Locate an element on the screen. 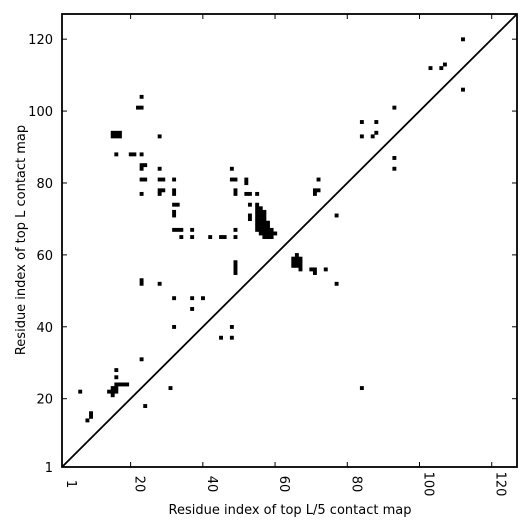  x-tick-label: 80 is located at coordinates (355, 484).